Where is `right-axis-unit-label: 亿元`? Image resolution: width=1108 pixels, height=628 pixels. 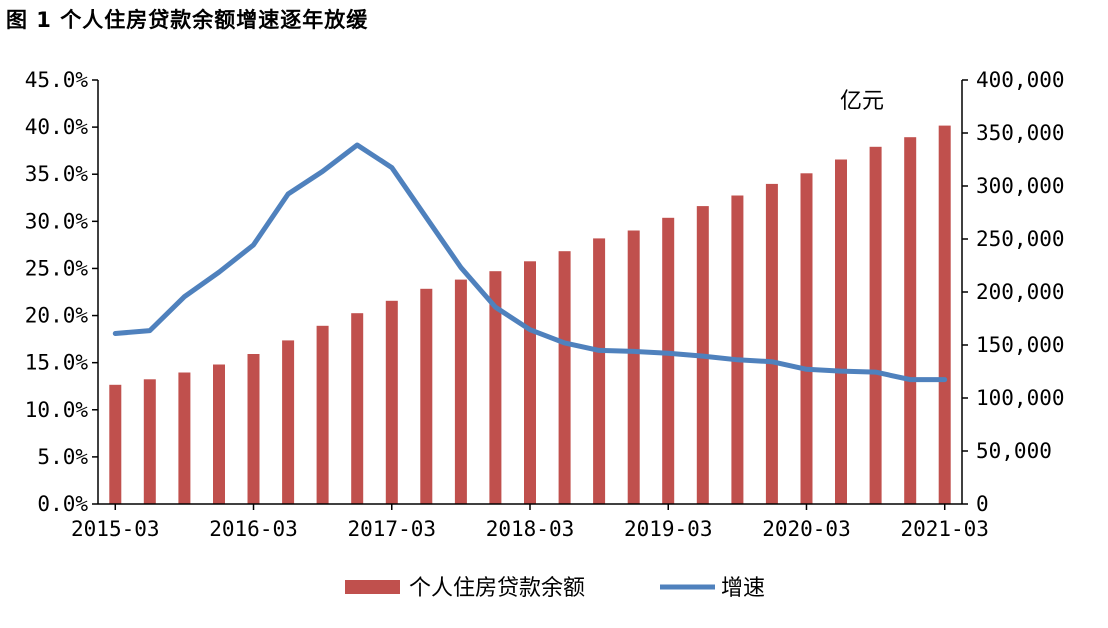
right-axis-unit-label: 亿元 is located at coordinates (862, 101).